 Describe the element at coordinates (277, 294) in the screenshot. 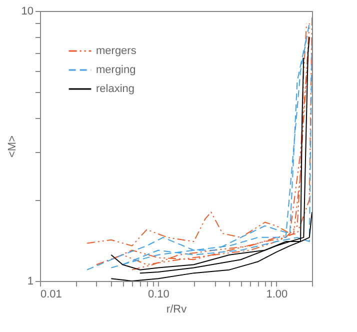

I see `x-tick-label: 1.00` at that location.